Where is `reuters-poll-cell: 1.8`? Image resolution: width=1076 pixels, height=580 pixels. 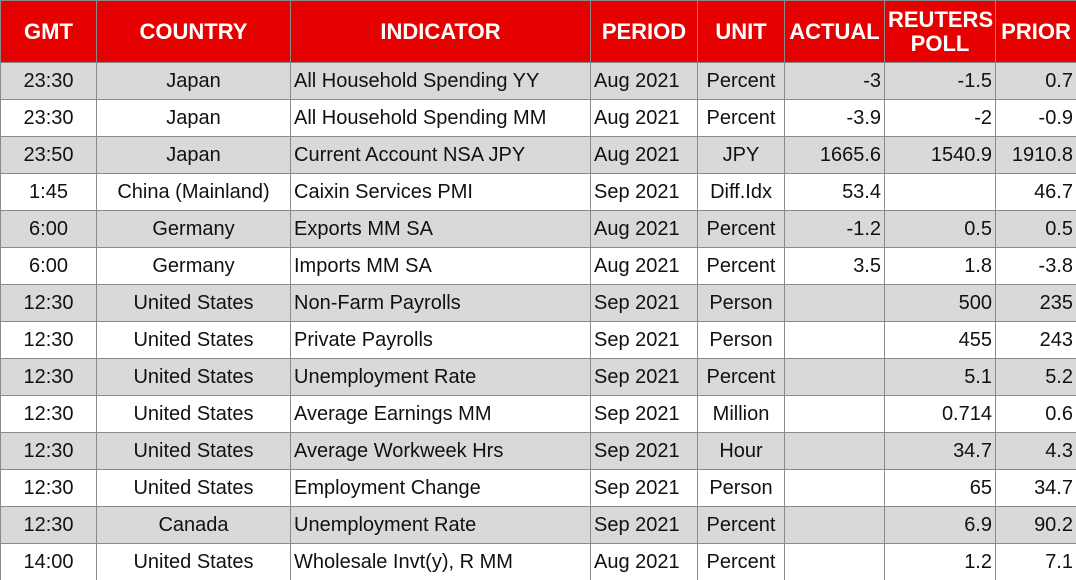
reuters-poll-cell: 1.8 is located at coordinates (940, 266).